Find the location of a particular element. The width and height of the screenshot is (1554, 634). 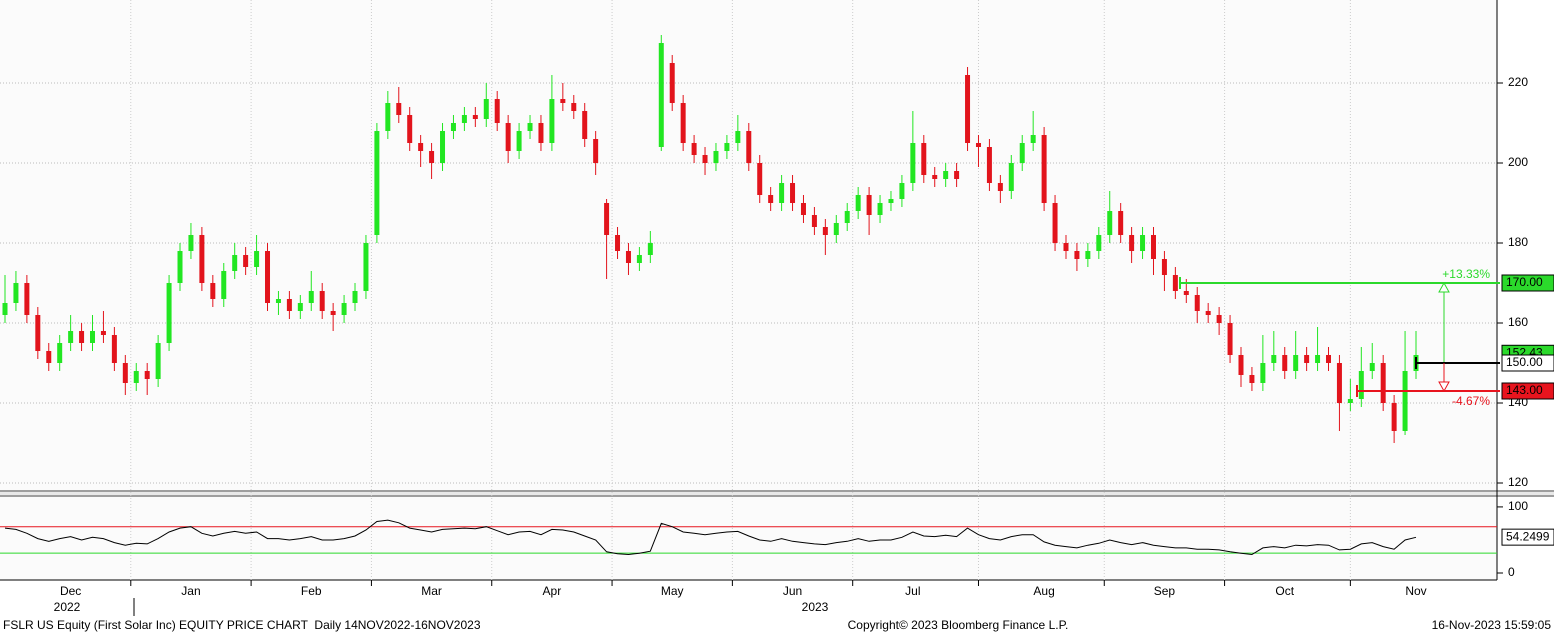

arrow-head is located at coordinates (1444, 287).